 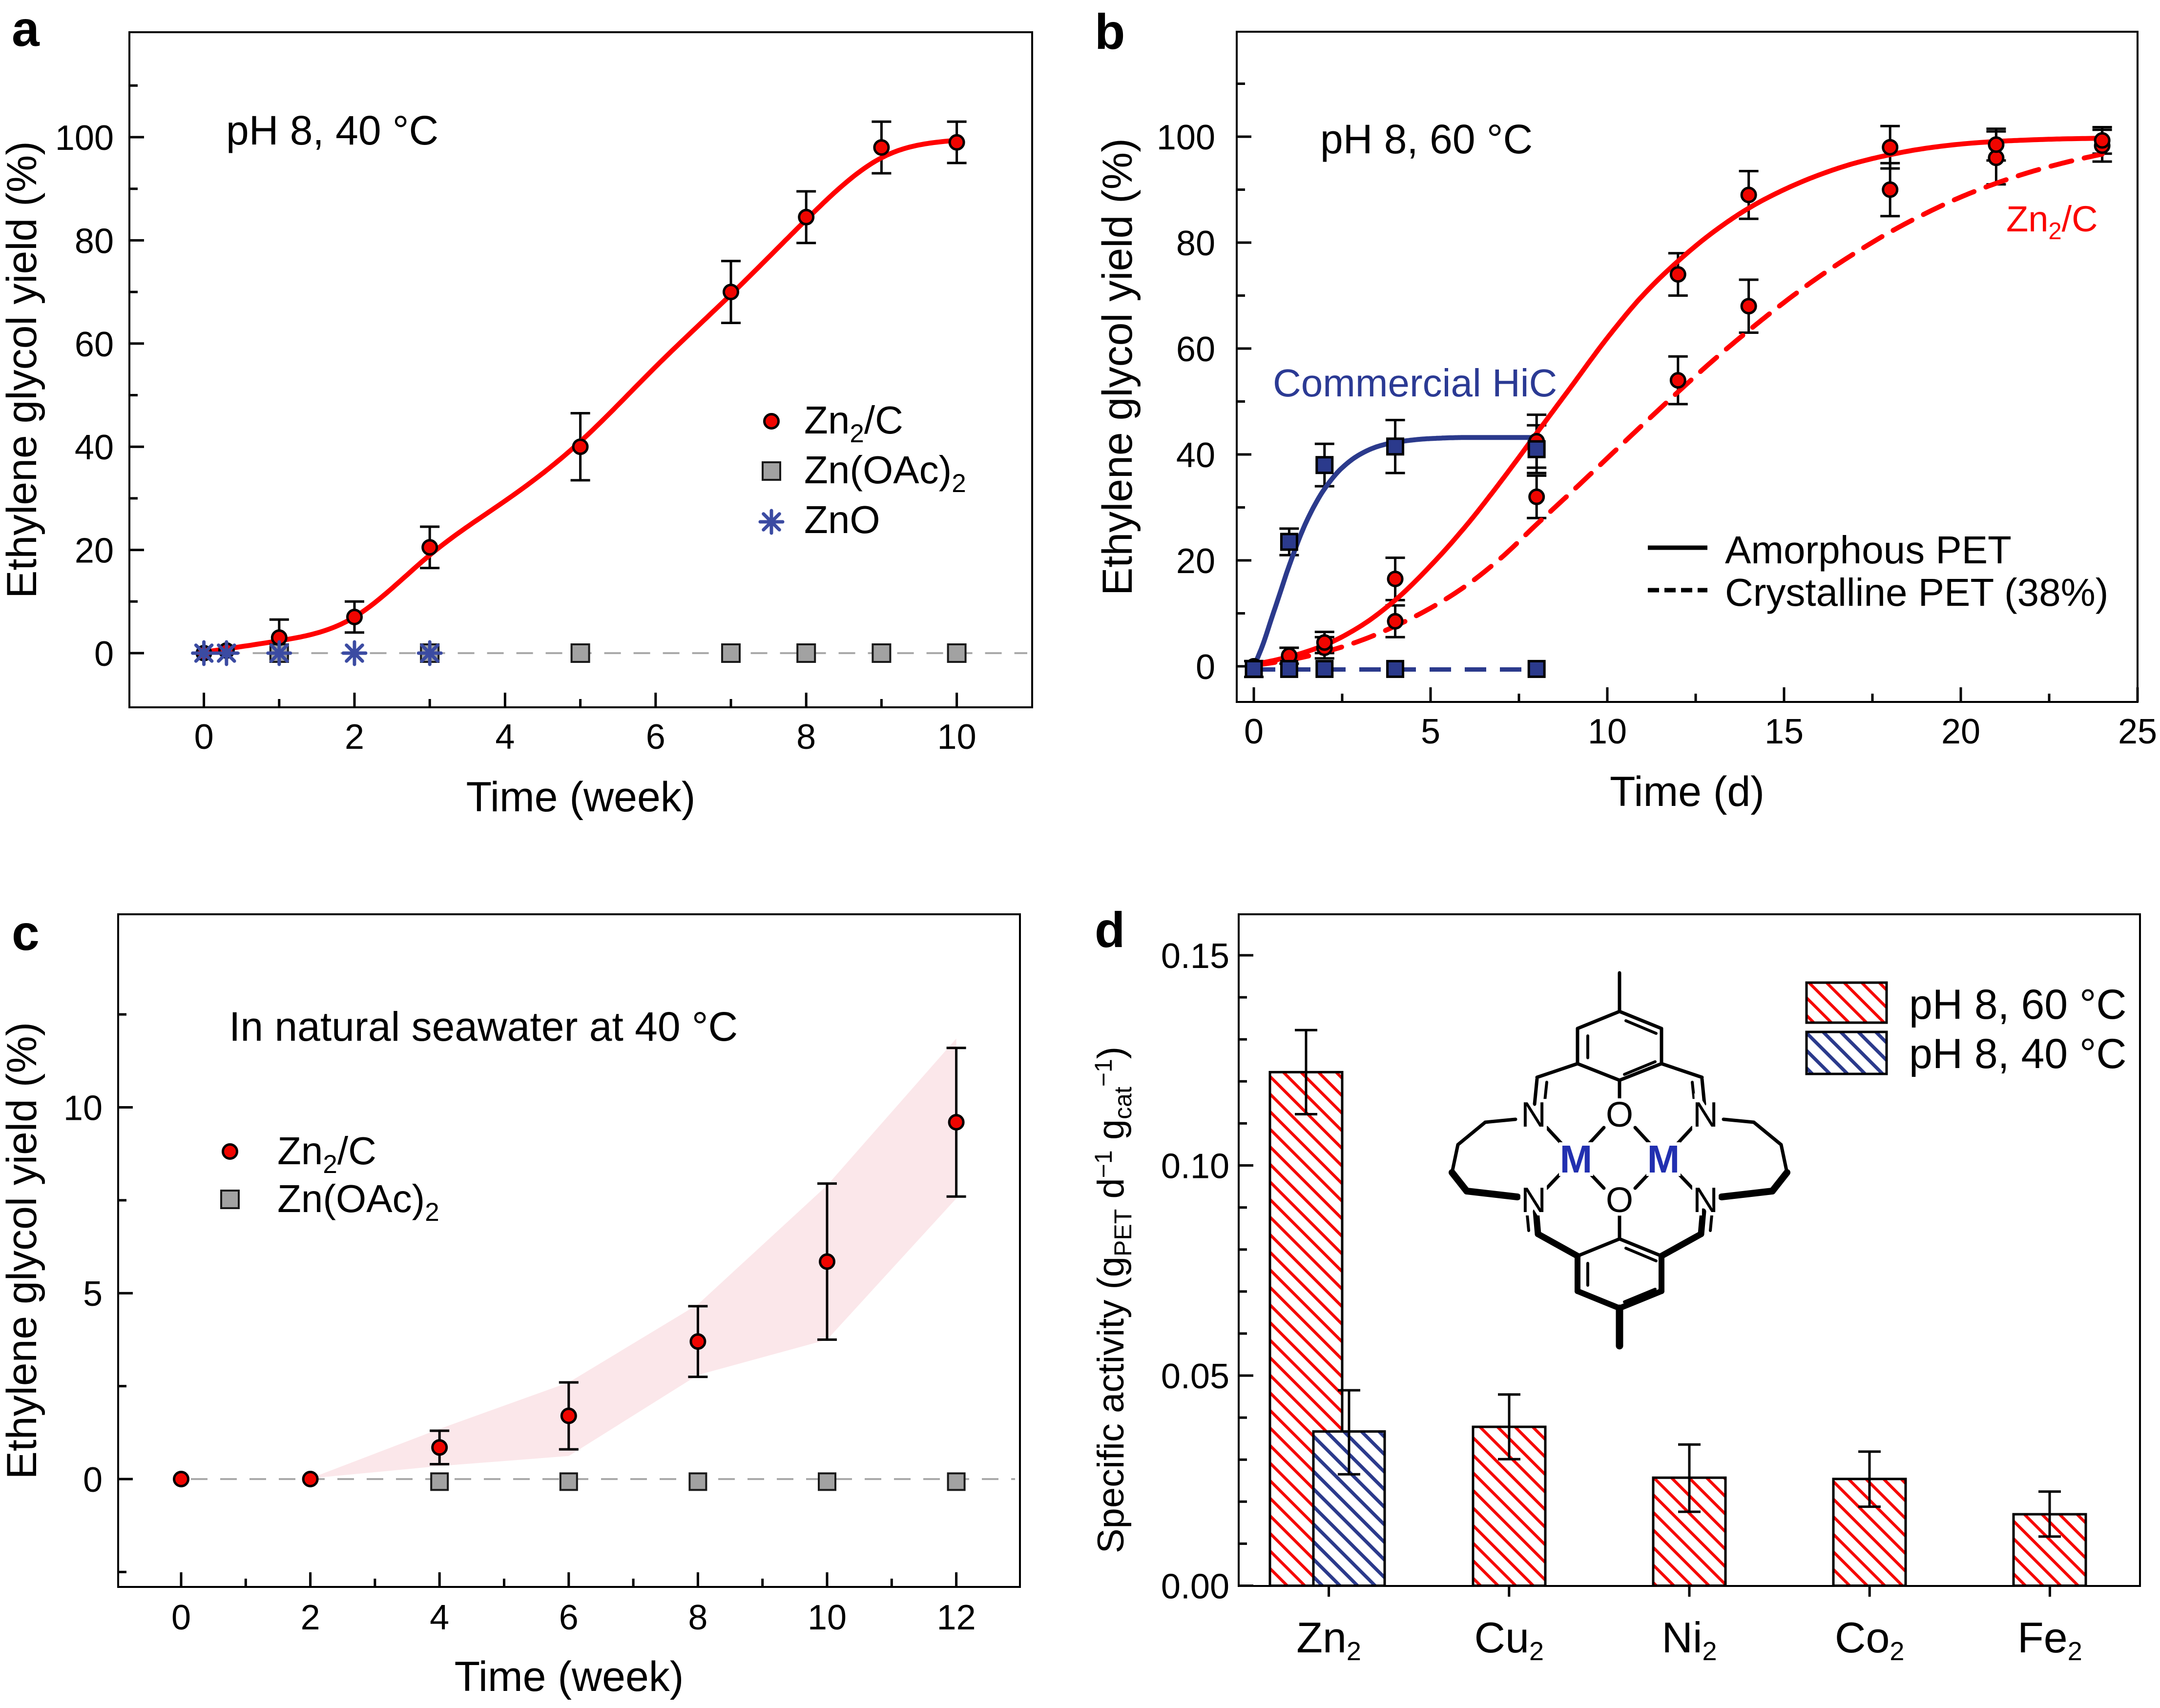 I want to click on svg-text: ZnO, so click(x=842, y=519).